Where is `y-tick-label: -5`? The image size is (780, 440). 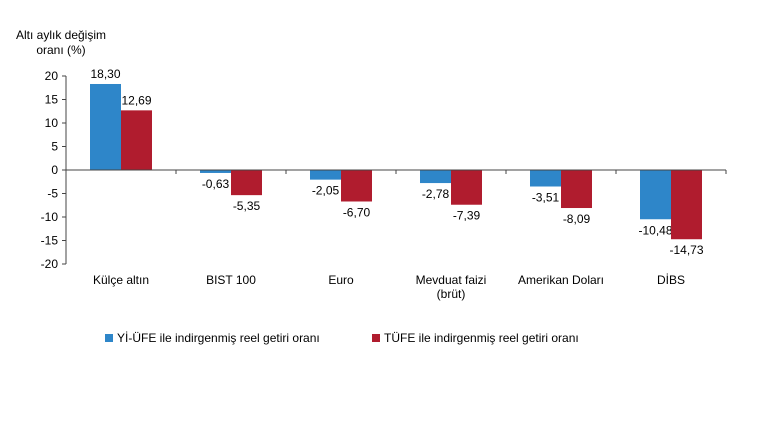 y-tick-label: -5 is located at coordinates (52, 194).